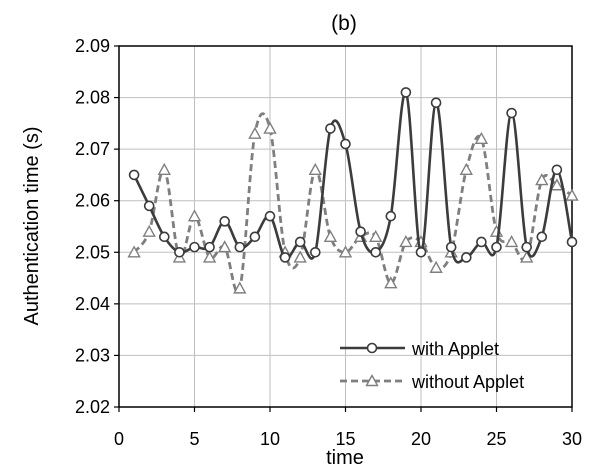 This screenshot has width=592, height=468. What do you see at coordinates (345, 439) in the screenshot?
I see `x-tick-label: 15` at bounding box center [345, 439].